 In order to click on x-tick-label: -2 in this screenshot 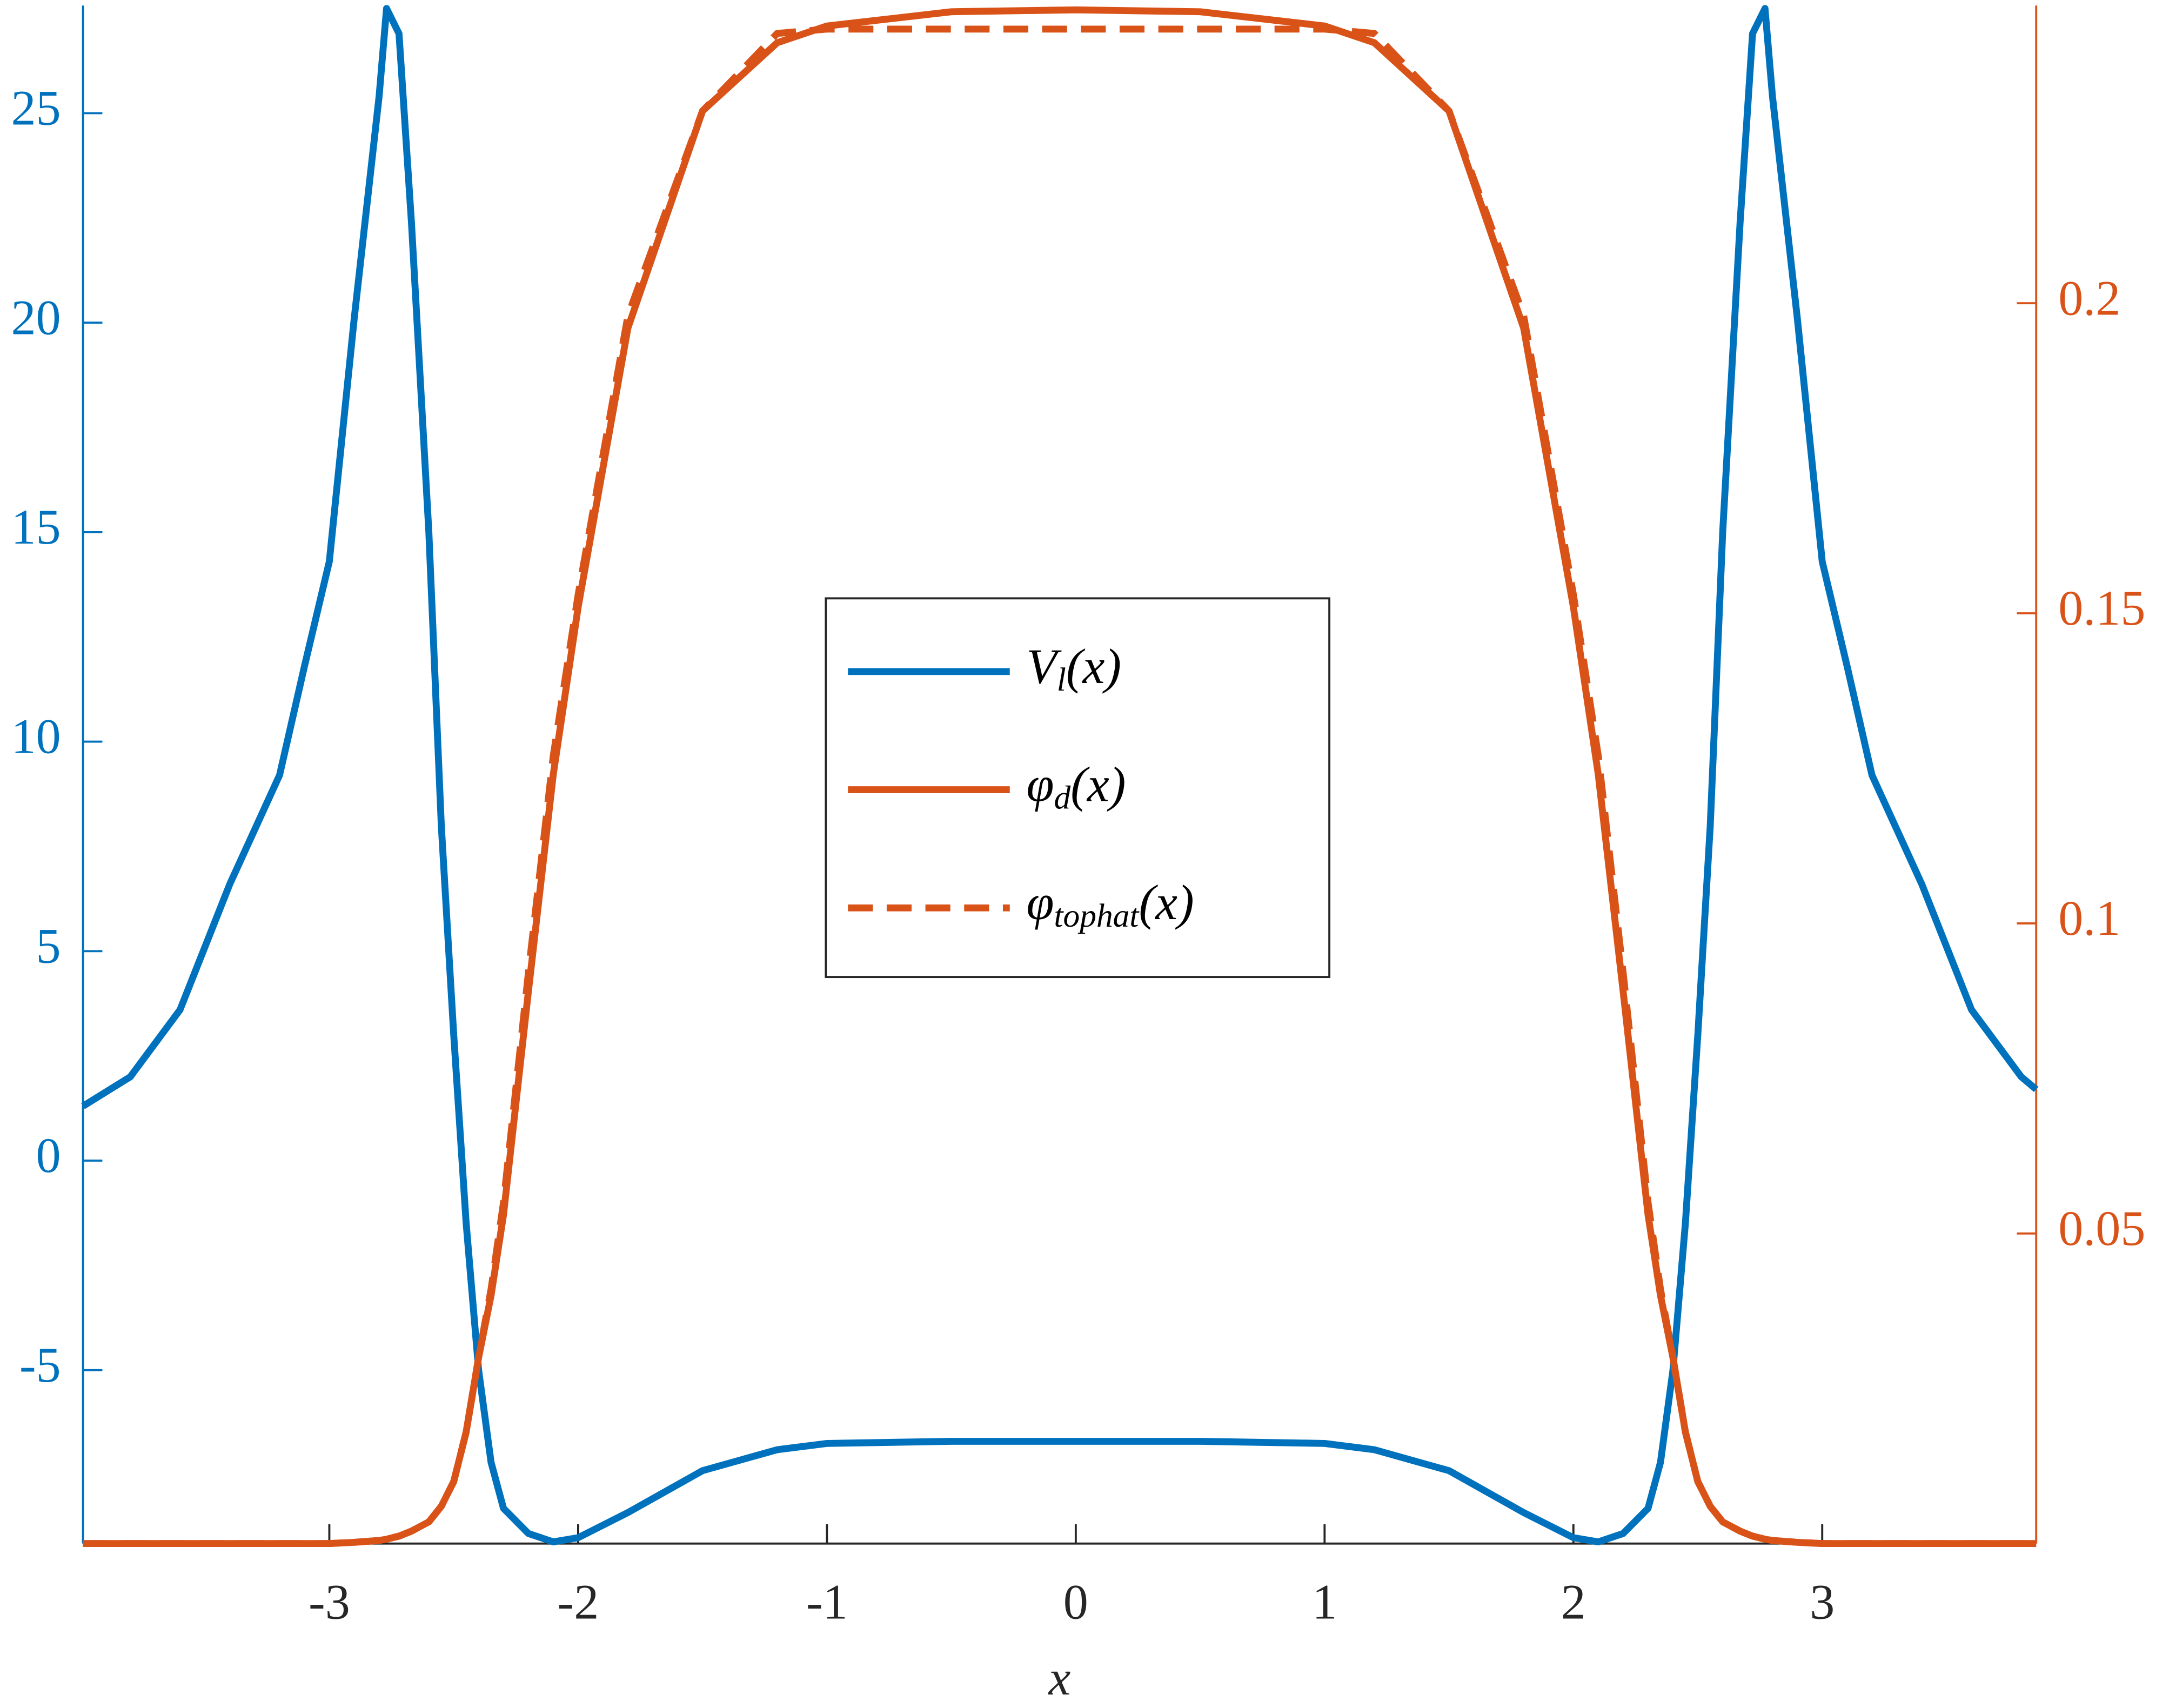, I will do `click(579, 1601)`.